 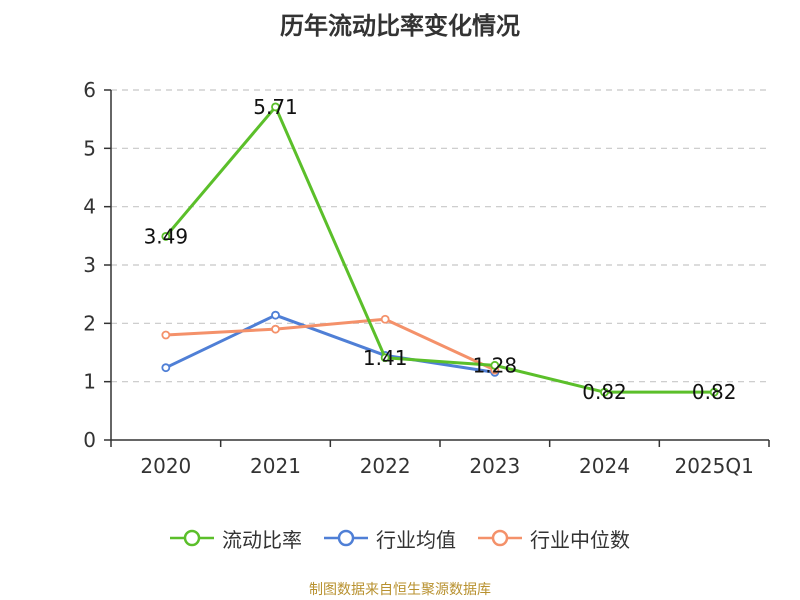 I want to click on y-tick-label: 2, so click(x=89, y=323).